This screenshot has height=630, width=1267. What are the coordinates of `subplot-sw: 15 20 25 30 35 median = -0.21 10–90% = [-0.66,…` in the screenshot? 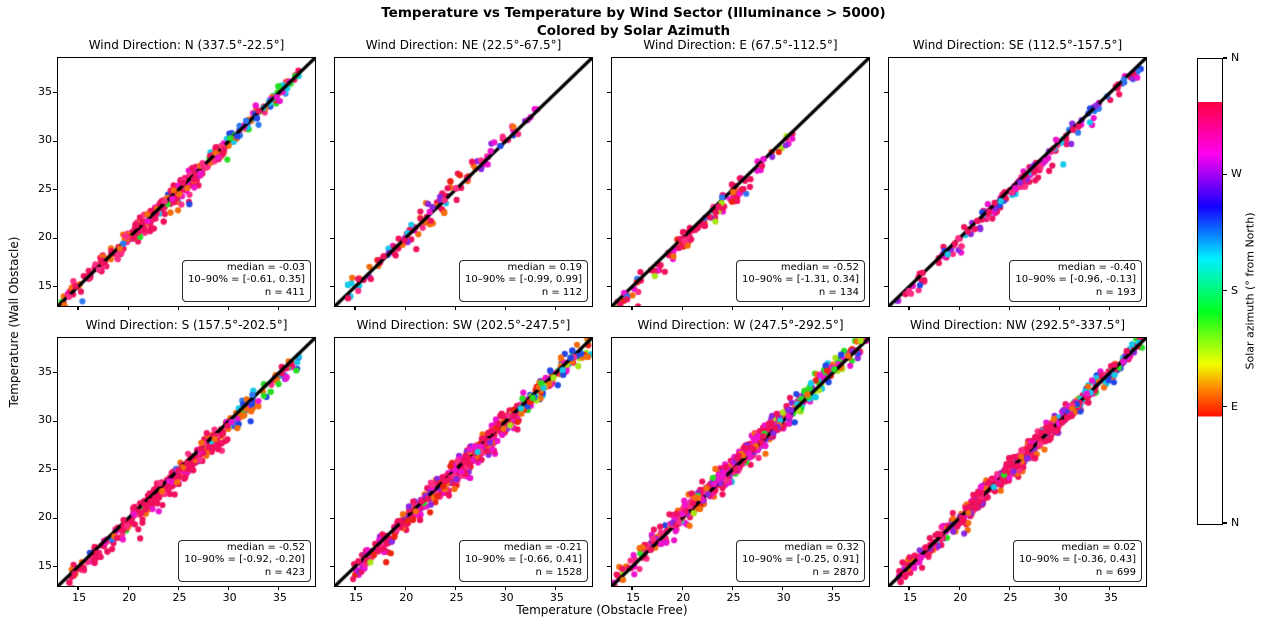 It's located at (461, 470).